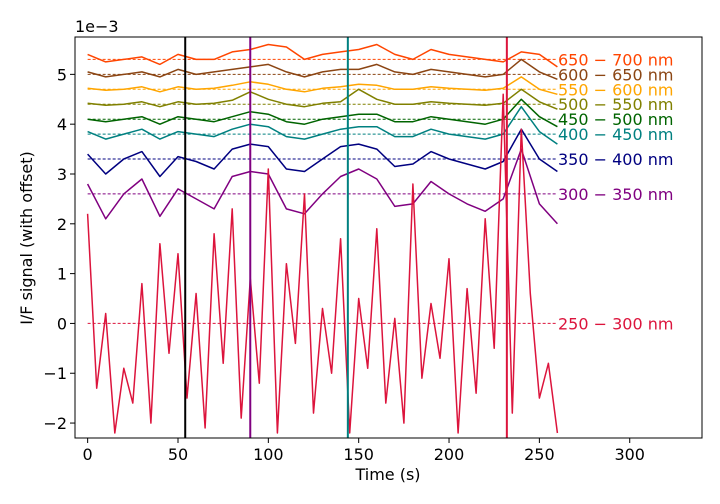 Image resolution: width=720 pixels, height=504 pixels. I want to click on series-label-6: 350 − 400 nm, so click(615, 159).